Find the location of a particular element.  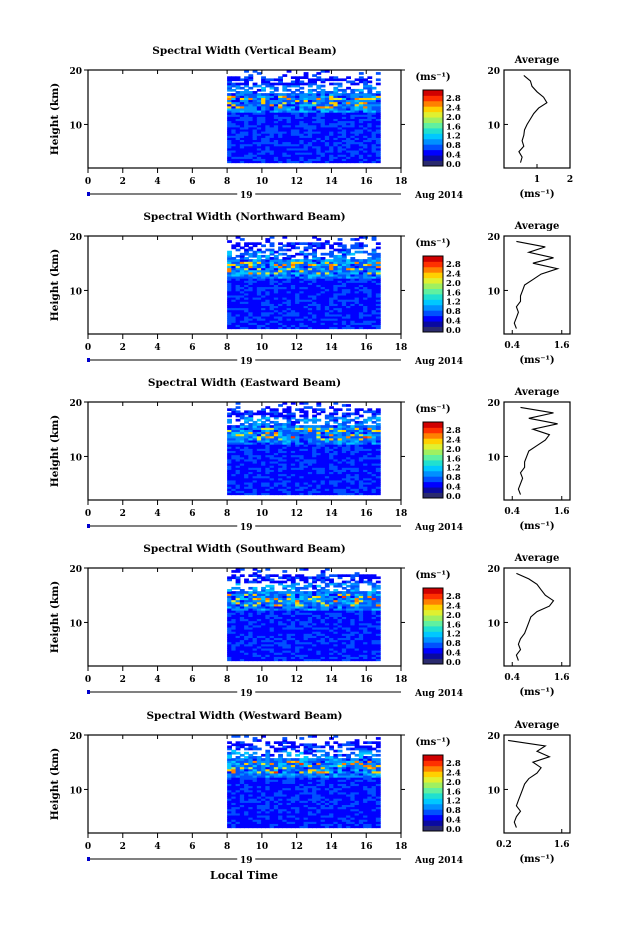

colorbar-segment is located at coordinates (433, 302).